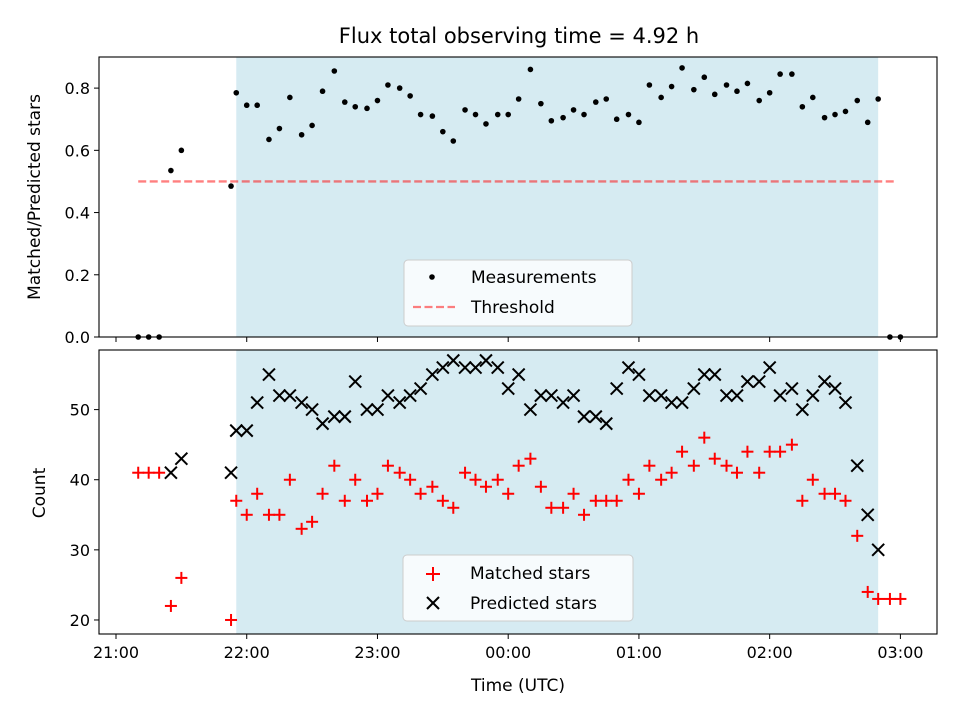 The height and width of the screenshot is (720, 960). I want to click on bottom-legend: Matched stars Predicted stars, so click(518, 588).